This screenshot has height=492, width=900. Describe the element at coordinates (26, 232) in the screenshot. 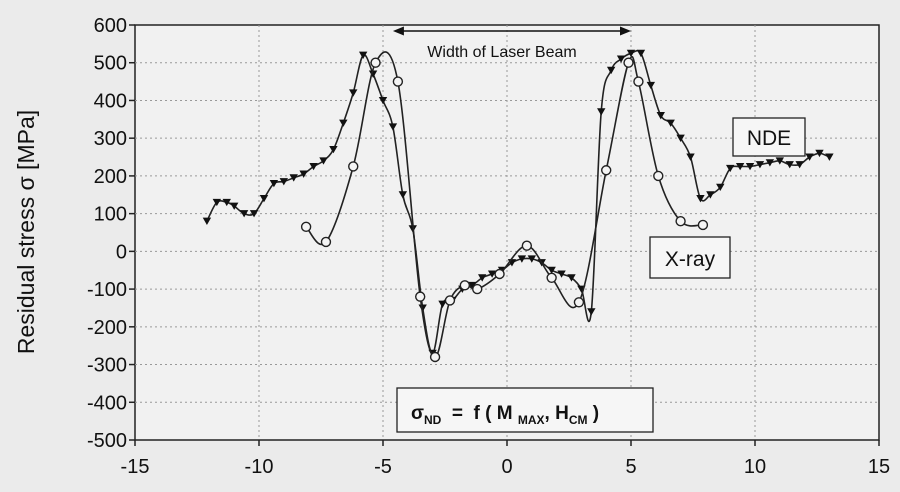

I see `y-axis-label: Residual stress σ [MPa]` at that location.